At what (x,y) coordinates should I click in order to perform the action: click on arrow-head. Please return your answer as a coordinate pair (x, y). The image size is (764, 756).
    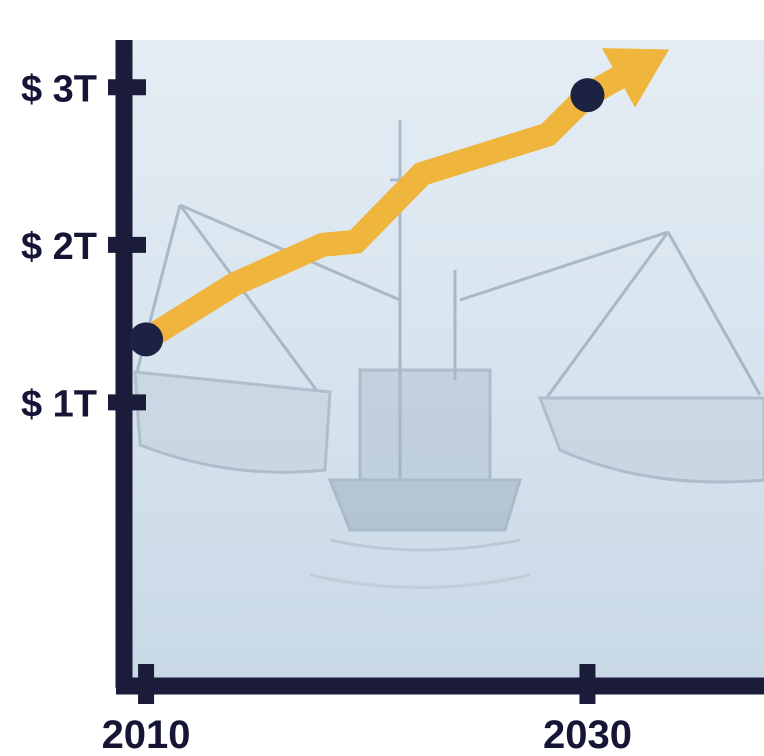
    Looking at the image, I should click on (635, 78).